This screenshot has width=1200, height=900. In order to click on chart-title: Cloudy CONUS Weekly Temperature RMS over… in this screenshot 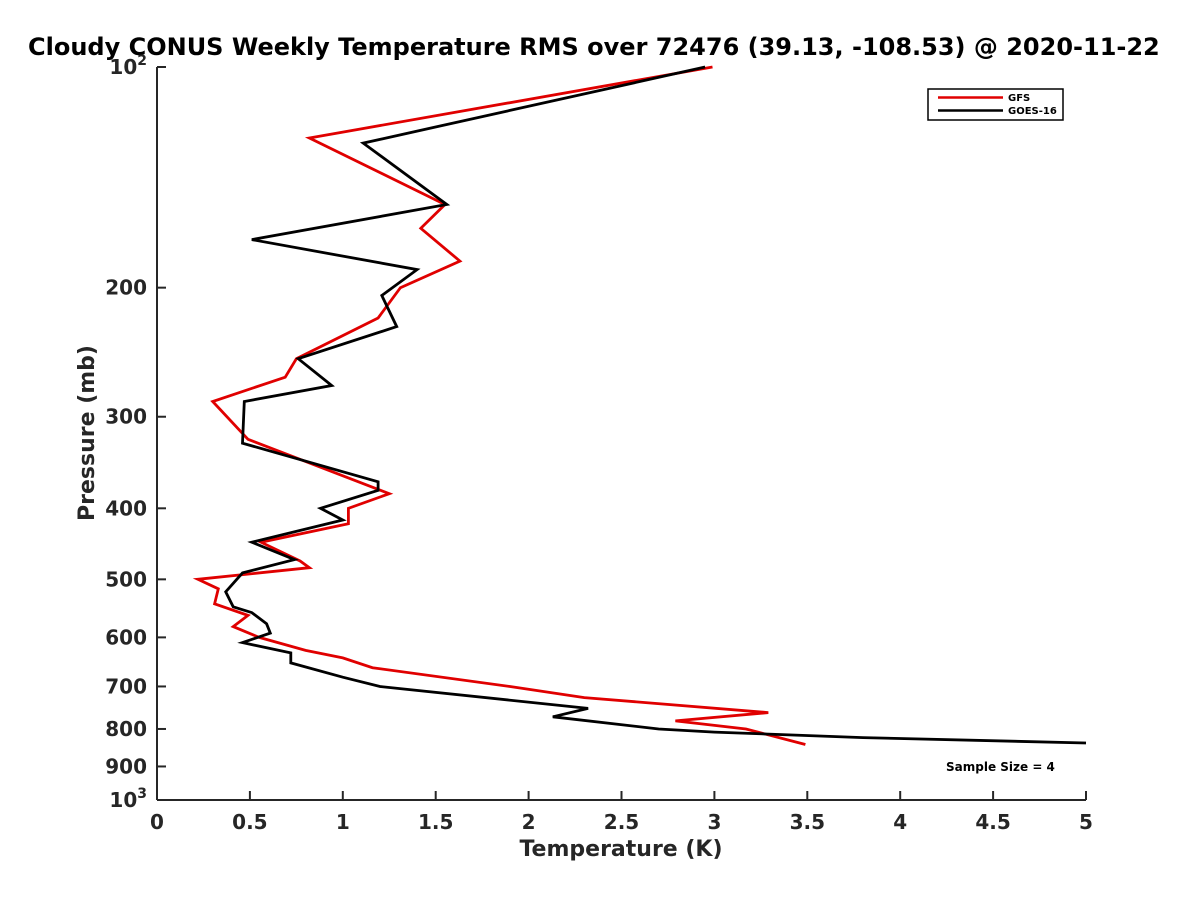, I will do `click(594, 47)`.